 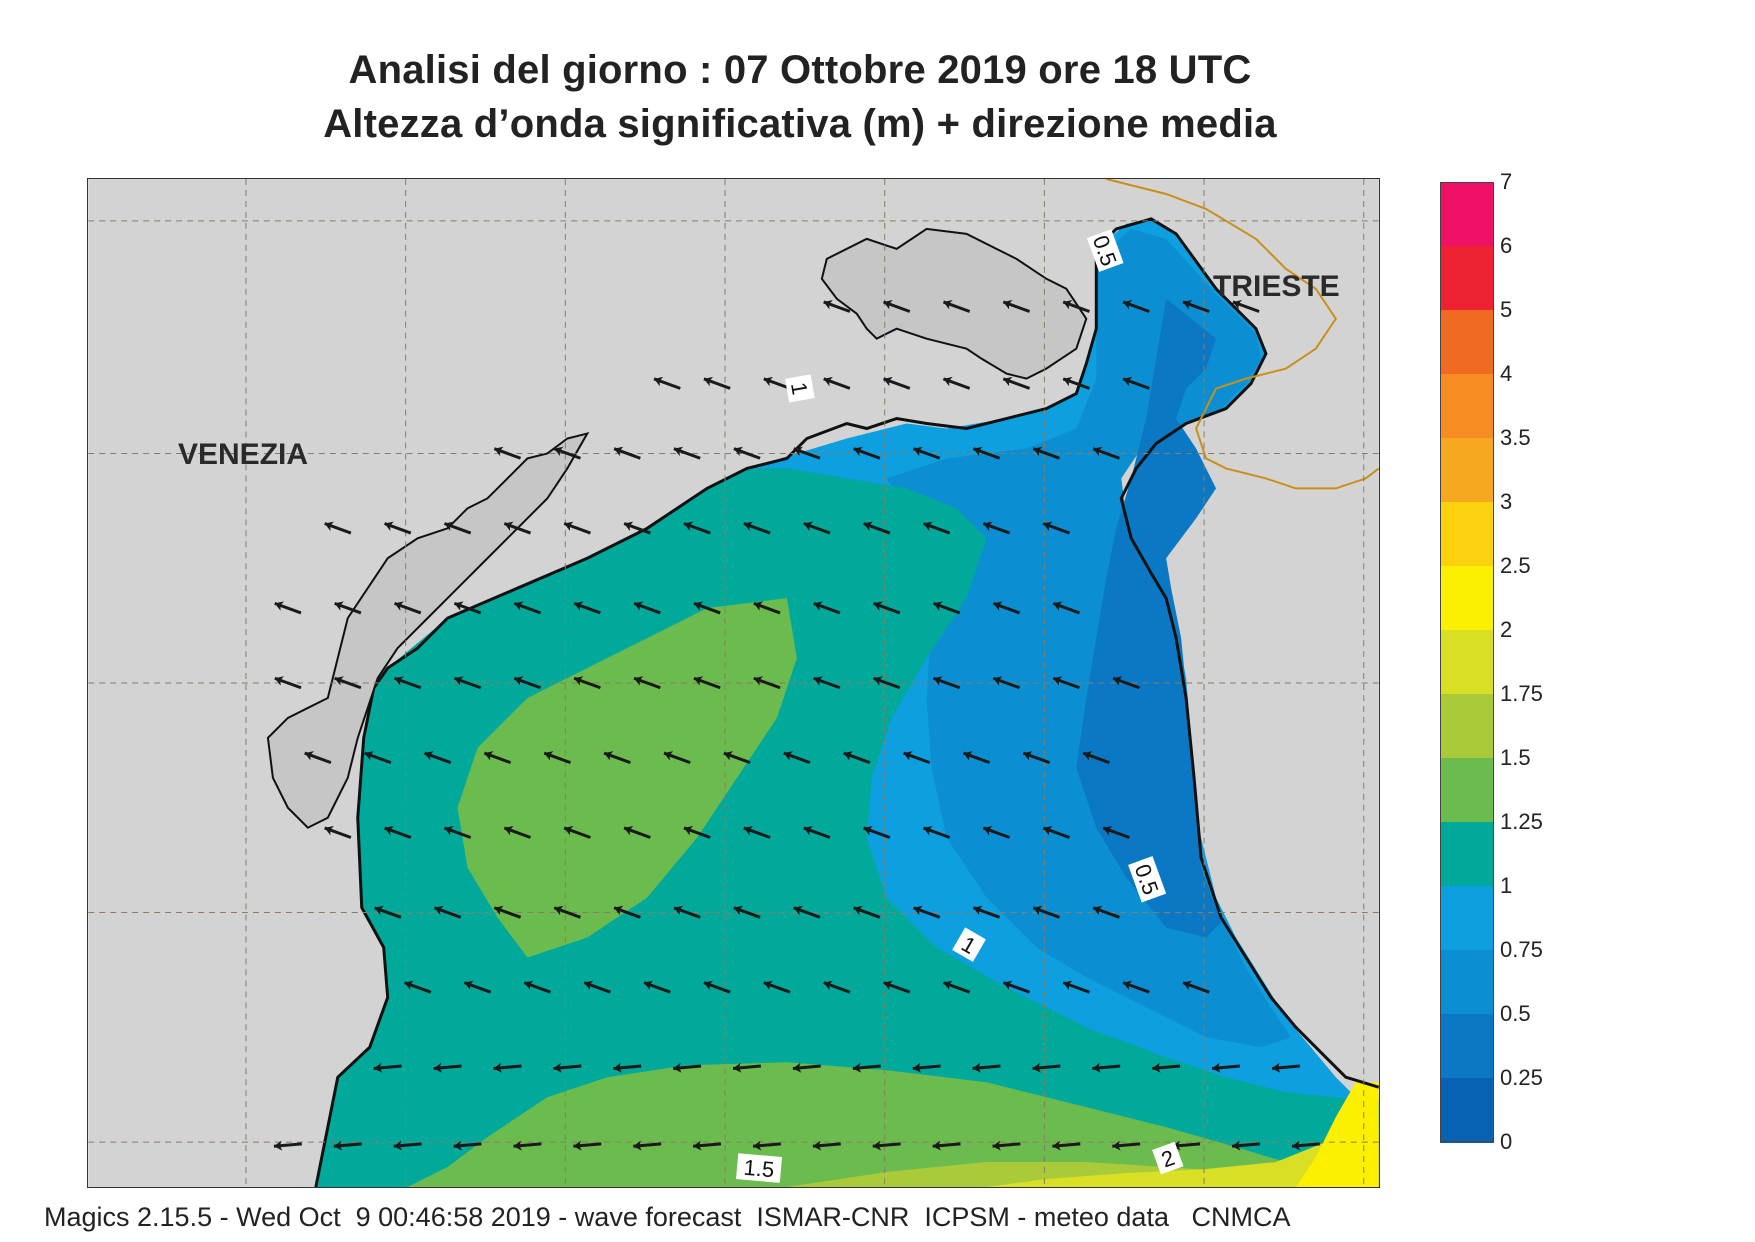 What do you see at coordinates (1515, 437) in the screenshot?
I see `legend-level-label: 3.5` at bounding box center [1515, 437].